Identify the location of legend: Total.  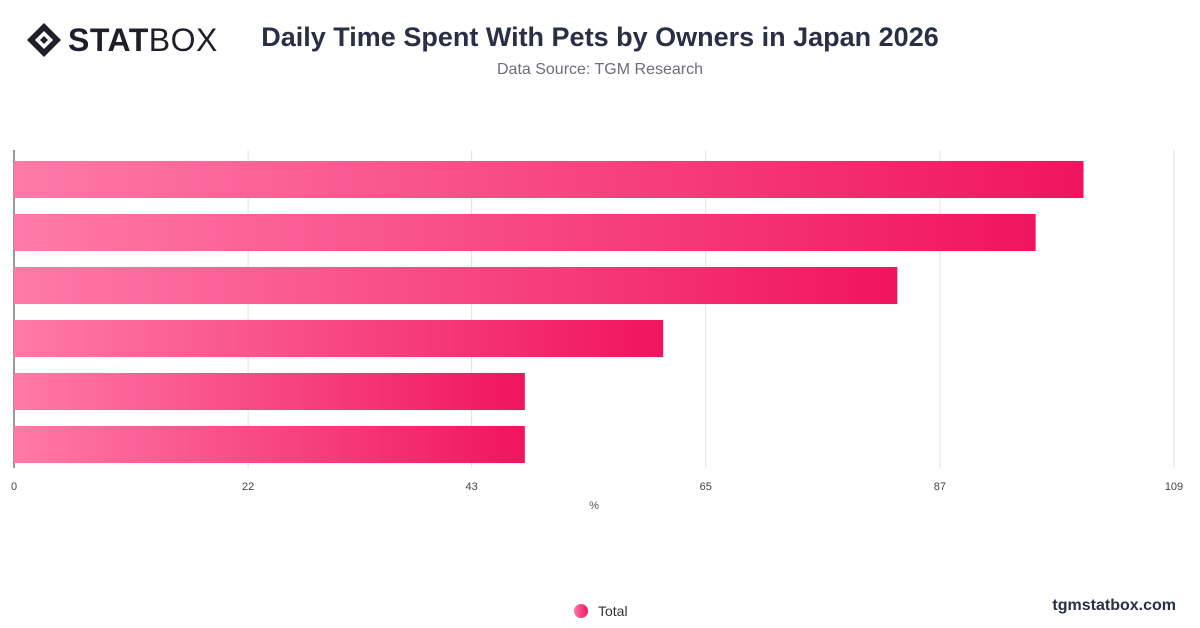
(601, 611).